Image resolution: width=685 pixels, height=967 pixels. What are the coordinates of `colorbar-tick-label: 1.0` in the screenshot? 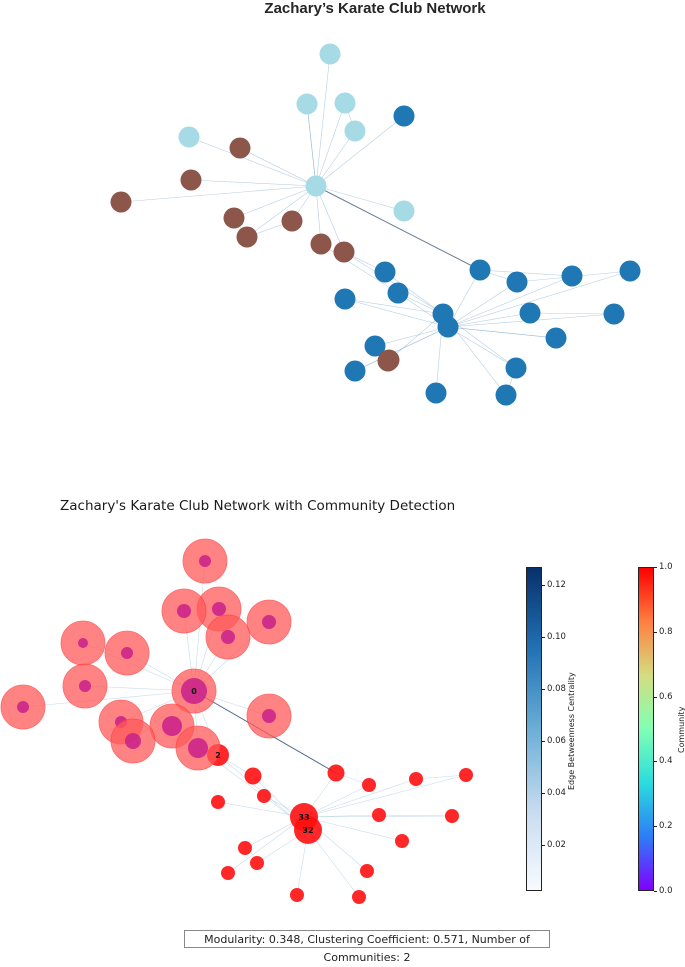 It's located at (666, 567).